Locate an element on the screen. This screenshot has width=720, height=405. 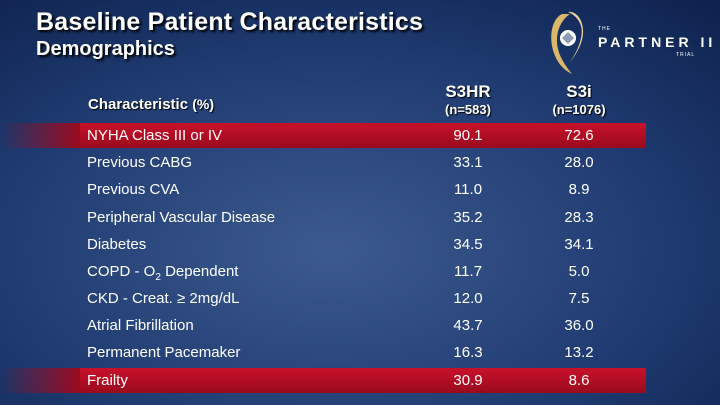
row-value-s3i: 7.5 is located at coordinates (579, 298).